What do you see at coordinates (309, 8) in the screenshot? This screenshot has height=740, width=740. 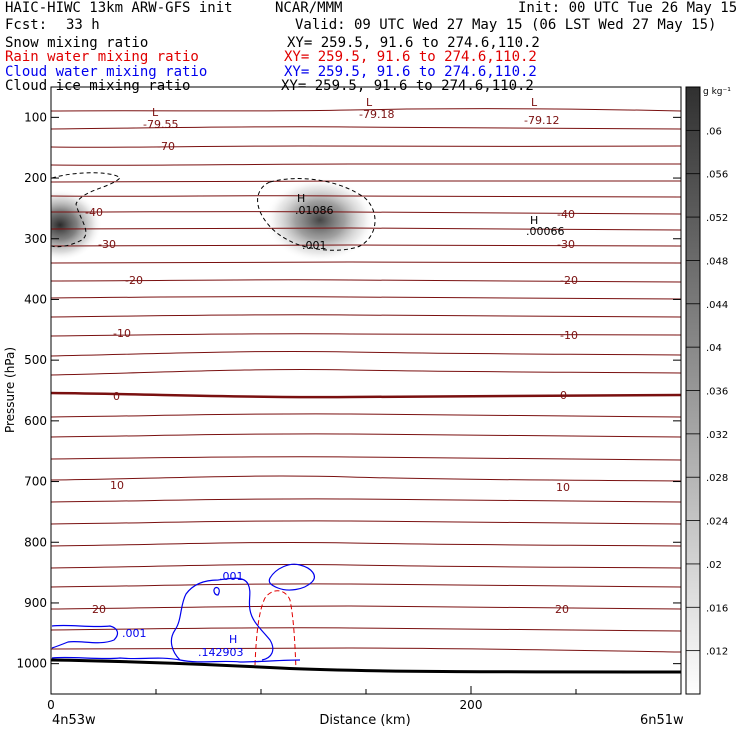 I see `org-label: NCAR/MMM` at bounding box center [309, 8].